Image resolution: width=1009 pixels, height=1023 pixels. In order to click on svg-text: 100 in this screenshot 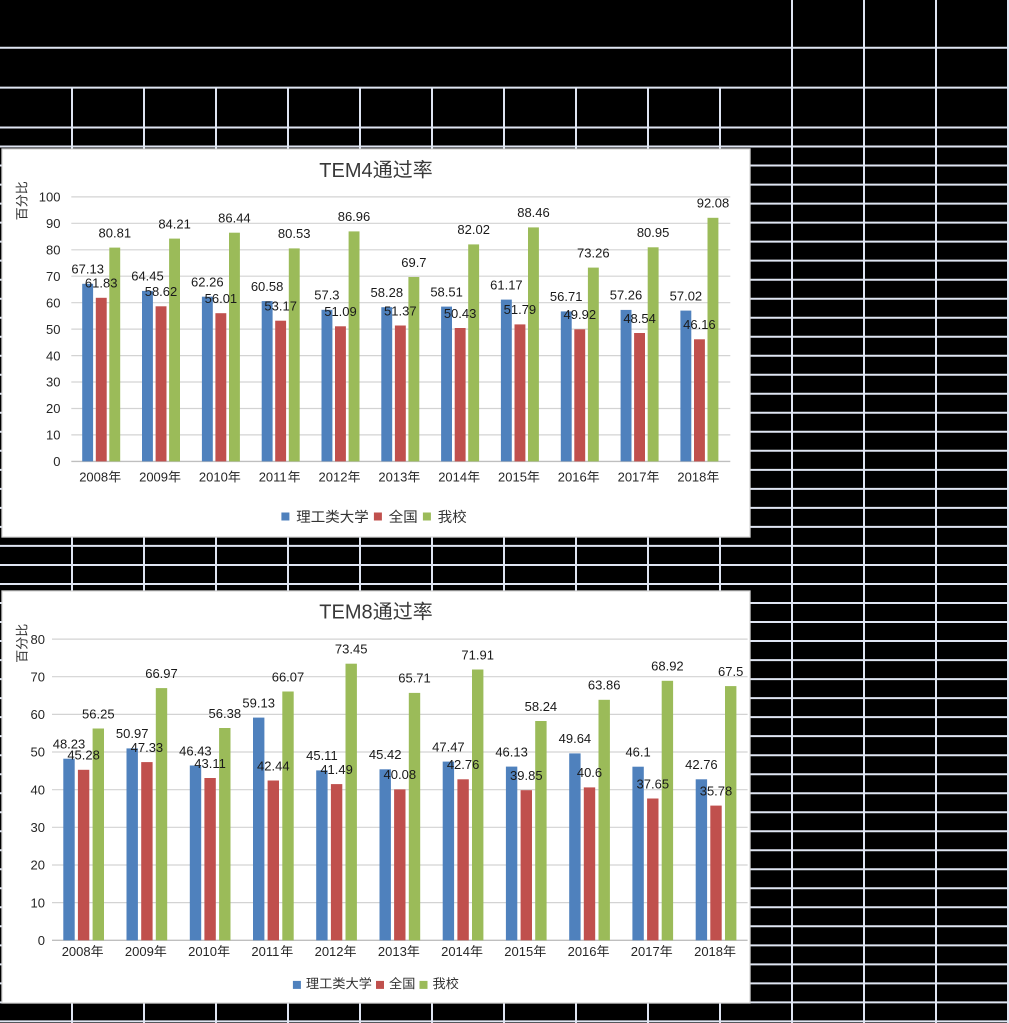, I will do `click(50, 197)`.